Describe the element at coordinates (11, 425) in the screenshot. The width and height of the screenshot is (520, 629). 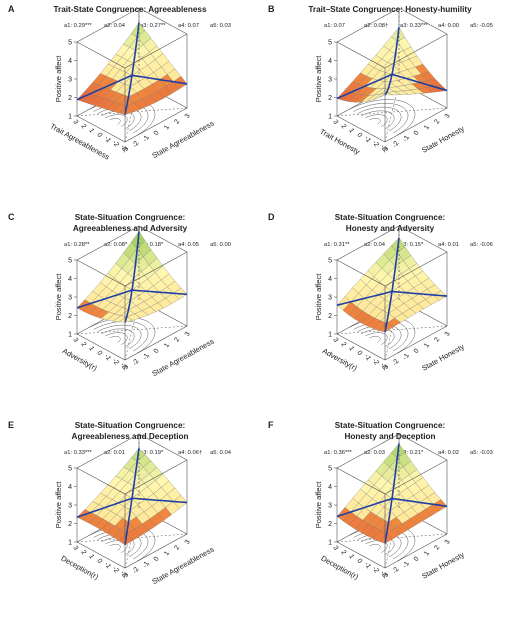
I see `panel-letter: E` at that location.